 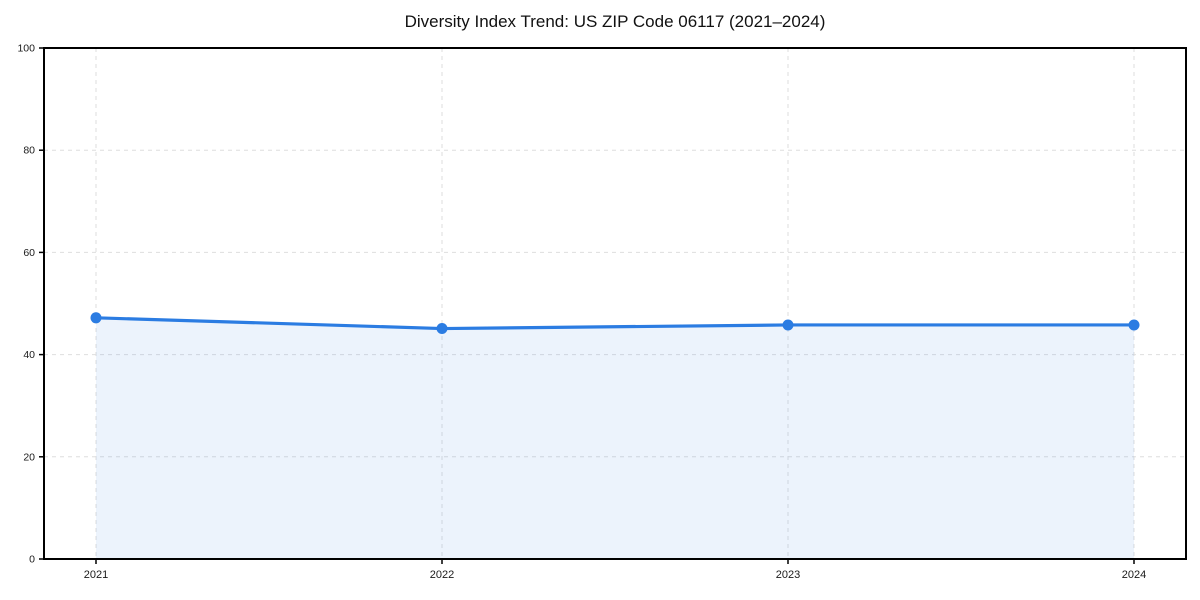 I want to click on x-tick-label: 2022, so click(x=442, y=575).